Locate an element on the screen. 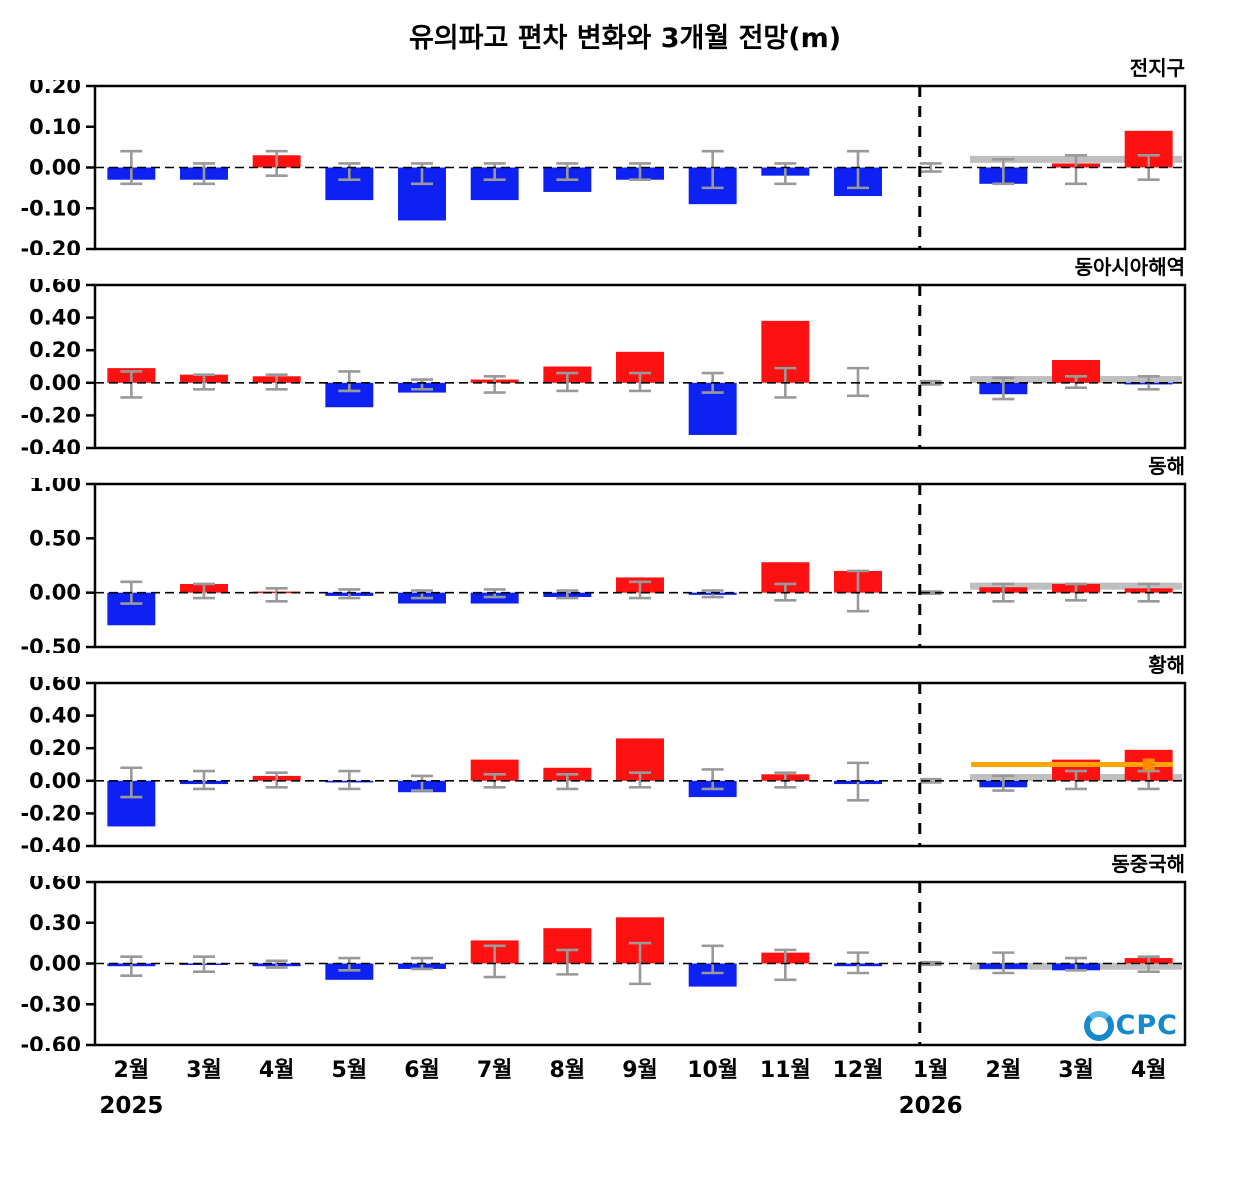  x-tick-label: 5월 is located at coordinates (350, 1070).